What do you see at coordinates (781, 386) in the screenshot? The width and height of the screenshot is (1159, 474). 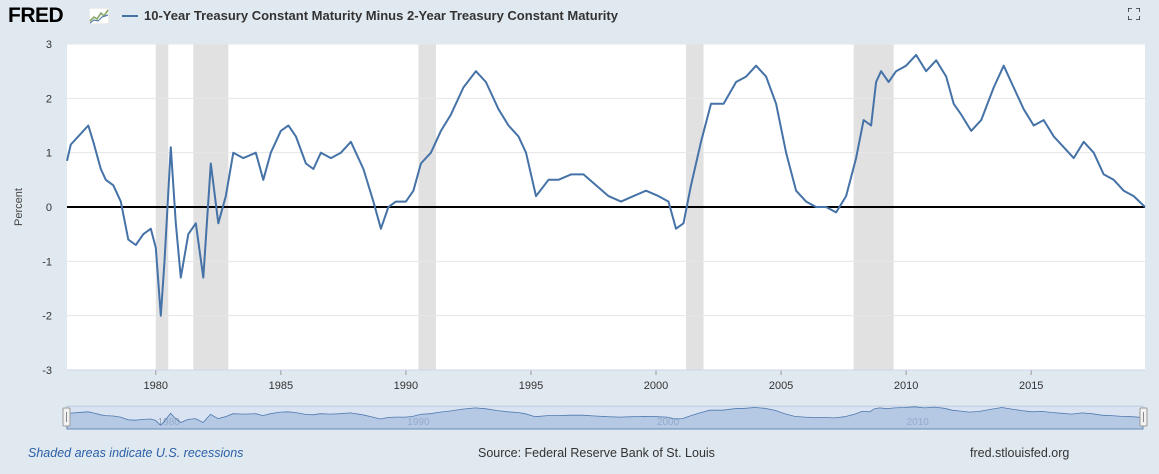 I see `x-tick-label: 2005` at bounding box center [781, 386].